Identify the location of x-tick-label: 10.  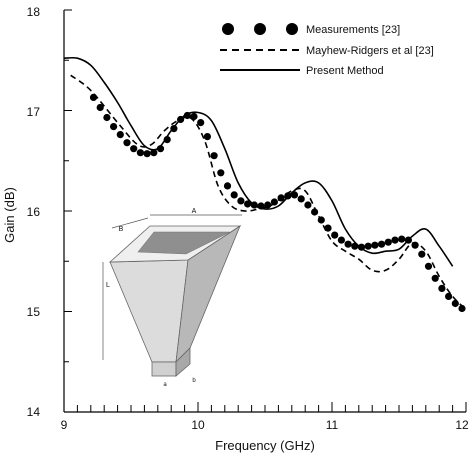
(198, 425).